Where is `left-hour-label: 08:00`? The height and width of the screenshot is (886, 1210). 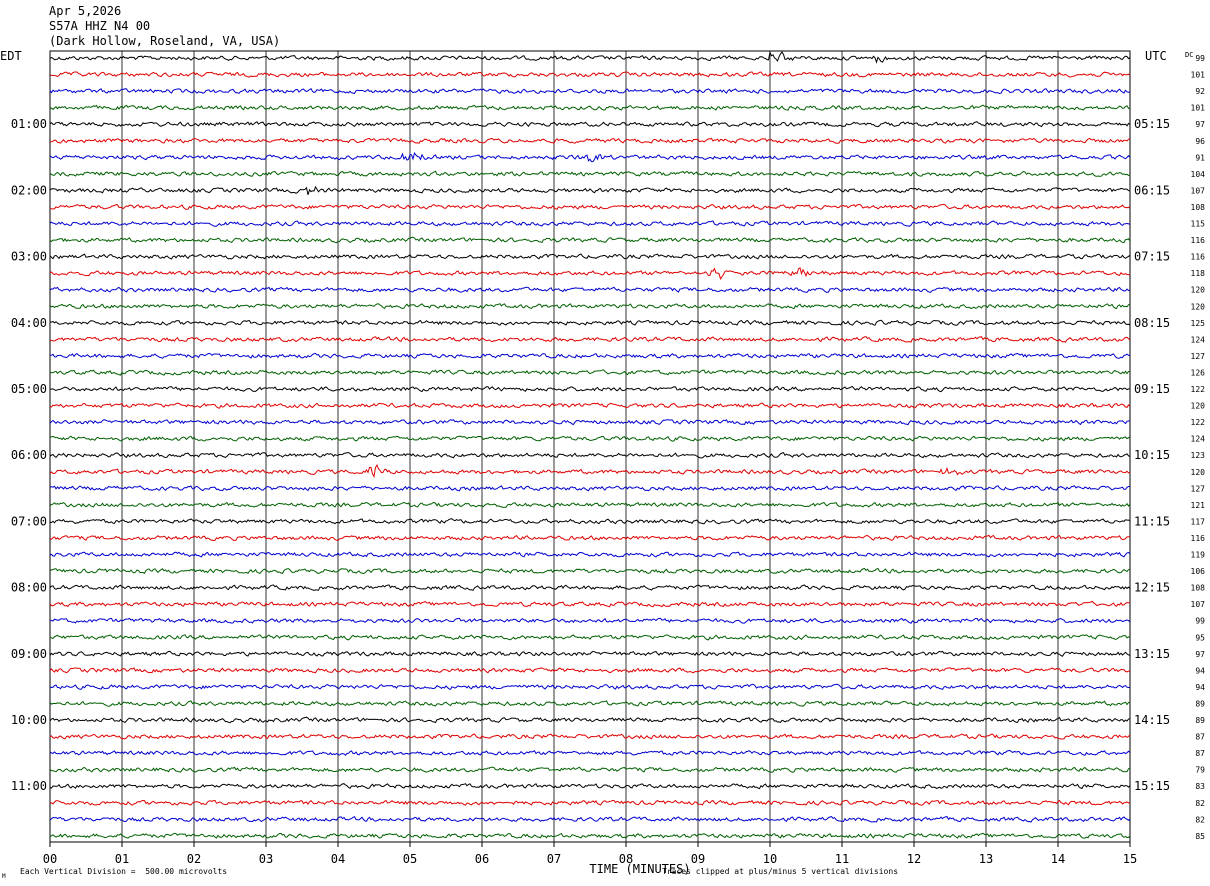 left-hour-label: 08:00 is located at coordinates (29, 588).